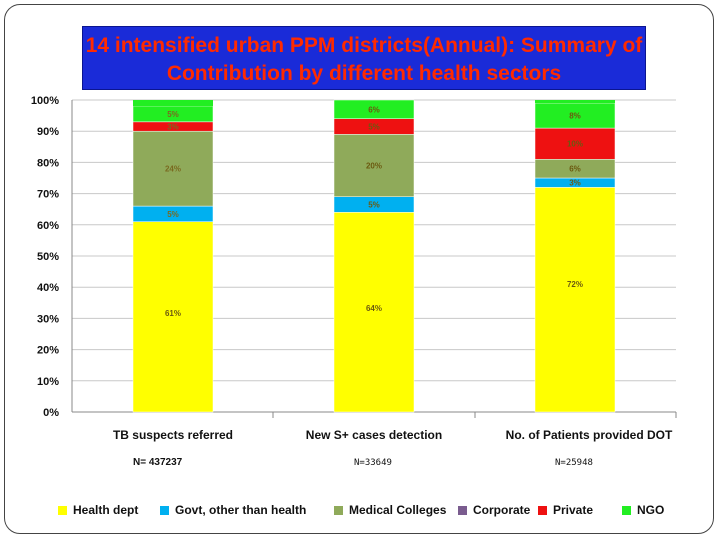 This screenshot has width=720, height=540. Describe the element at coordinates (48, 132) in the screenshot. I see `y-tick-label: 90%` at that location.